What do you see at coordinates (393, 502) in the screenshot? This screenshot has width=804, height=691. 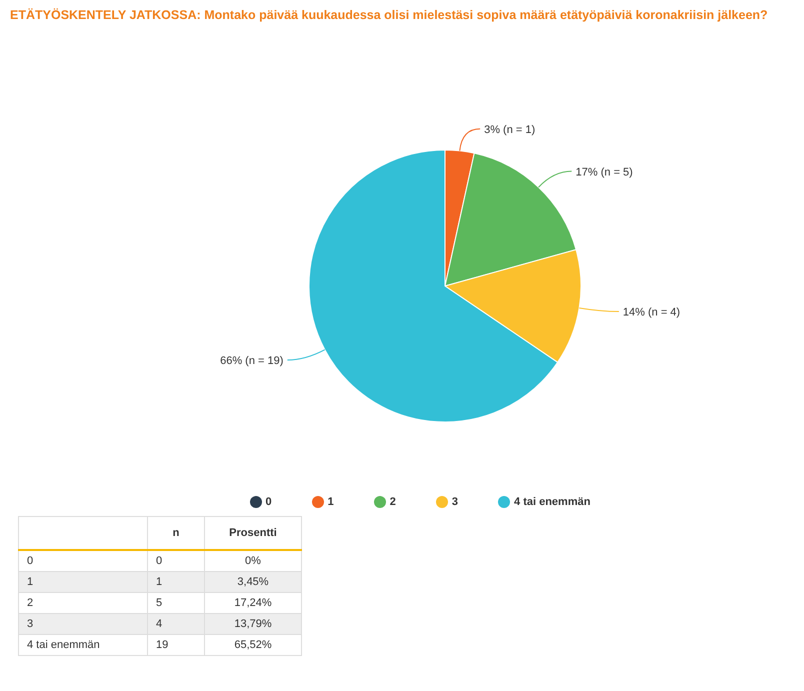 I see `legend-label: 2` at bounding box center [393, 502].